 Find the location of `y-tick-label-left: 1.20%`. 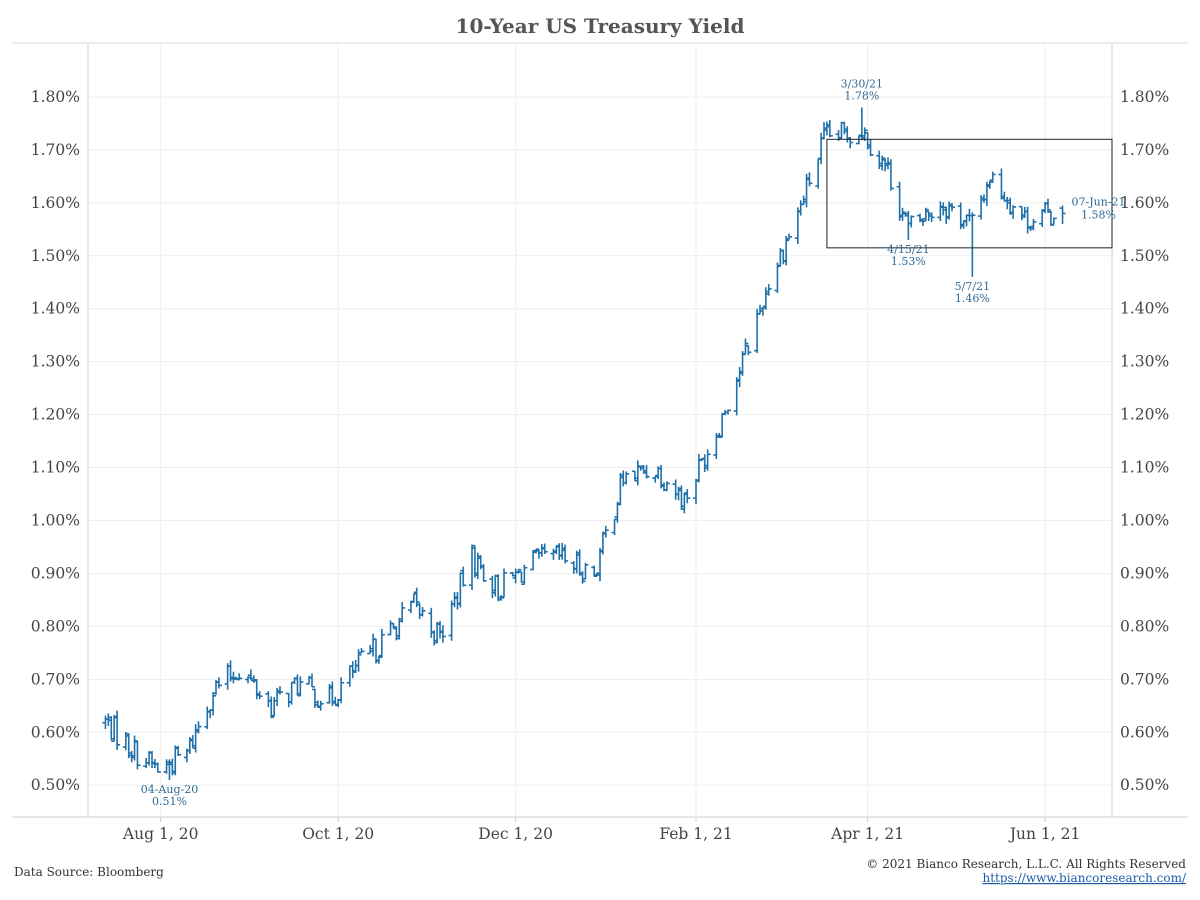

y-tick-label-left: 1.20% is located at coordinates (55, 415).